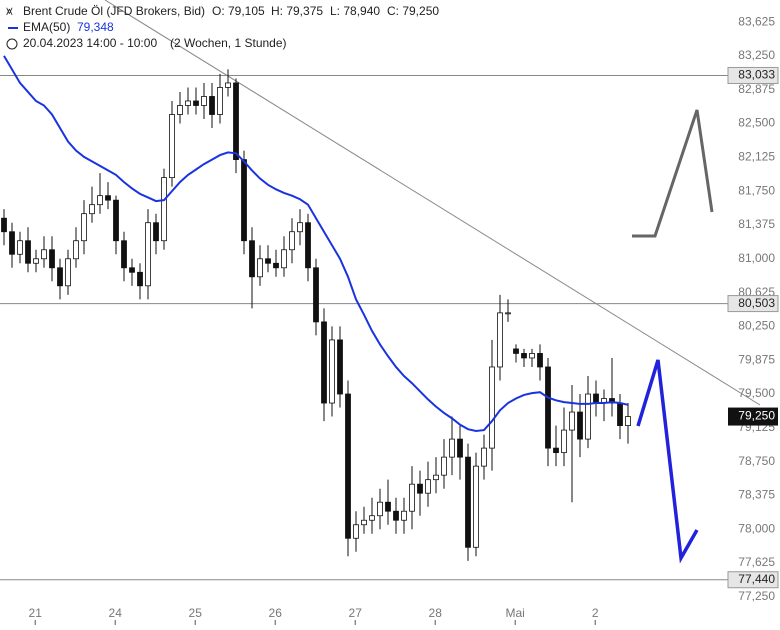 This screenshot has width=780, height=630. What do you see at coordinates (238, 11) in the screenshot?
I see `quote-open: O: 79,105` at bounding box center [238, 11].